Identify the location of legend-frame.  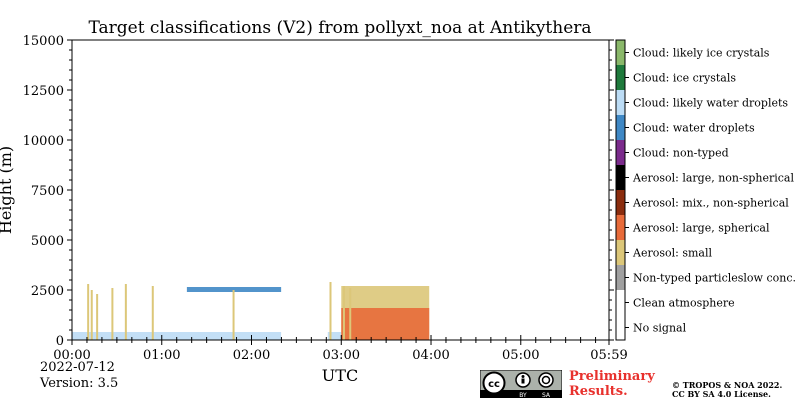
(620, 190).